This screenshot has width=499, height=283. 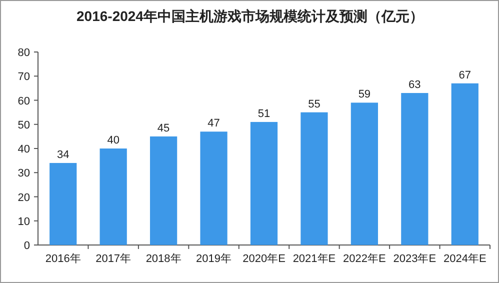 What do you see at coordinates (364, 94) in the screenshot?
I see `data-label: 59` at bounding box center [364, 94].